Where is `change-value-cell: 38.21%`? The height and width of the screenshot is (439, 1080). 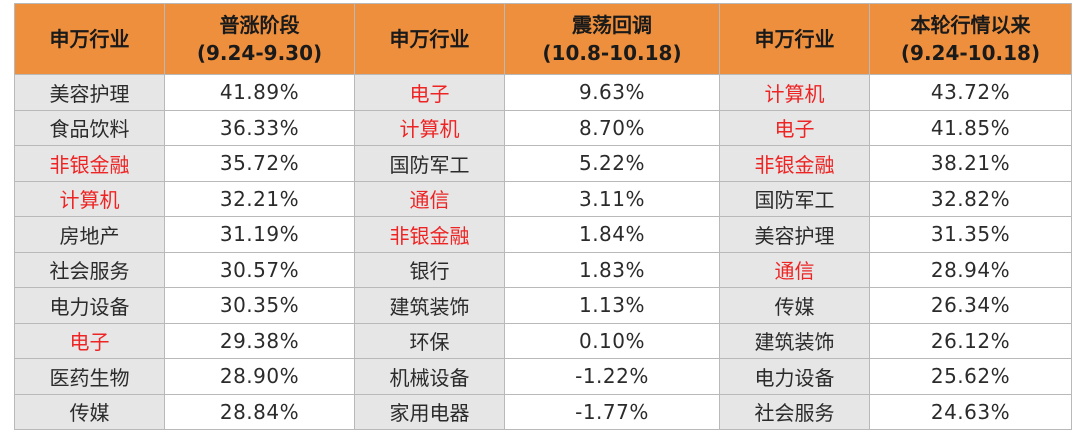
change-value-cell: 38.21% is located at coordinates (970, 163).